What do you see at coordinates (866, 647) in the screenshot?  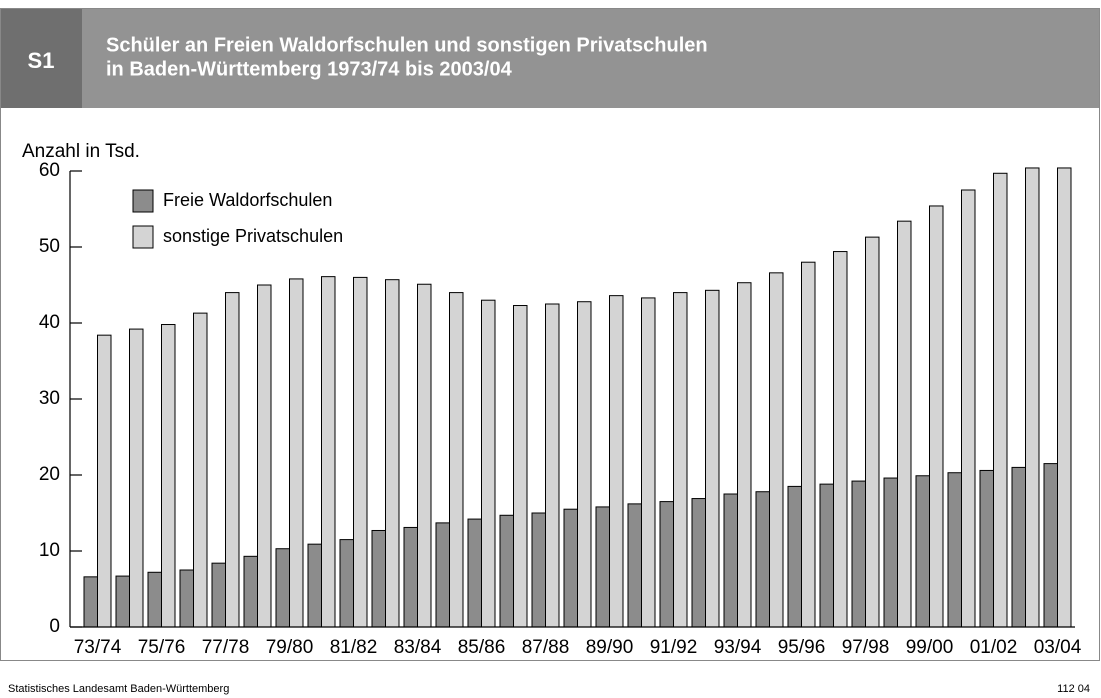 I see `x-tick-label: 97/98` at bounding box center [866, 647].